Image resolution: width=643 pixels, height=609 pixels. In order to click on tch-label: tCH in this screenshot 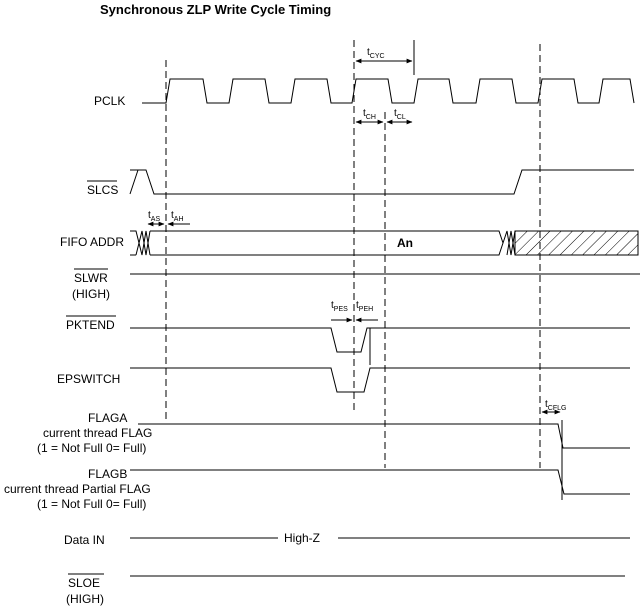, I will do `click(369, 114)`.